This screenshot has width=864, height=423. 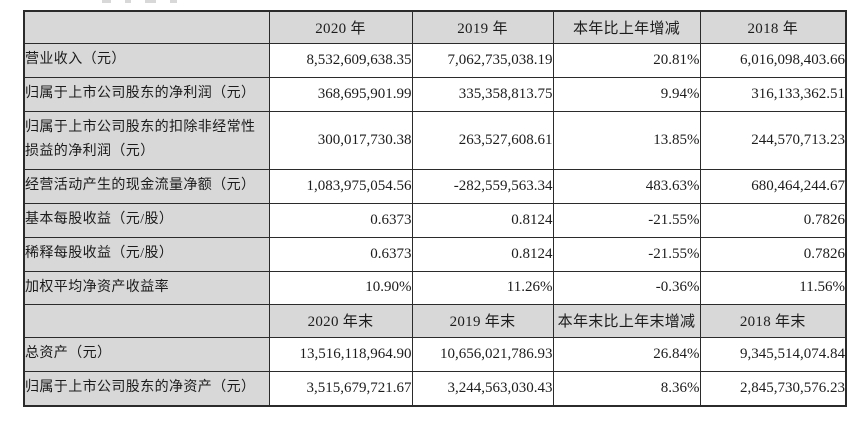 What do you see at coordinates (626, 287) in the screenshot?
I see `cell-change: -0.36%` at bounding box center [626, 287].